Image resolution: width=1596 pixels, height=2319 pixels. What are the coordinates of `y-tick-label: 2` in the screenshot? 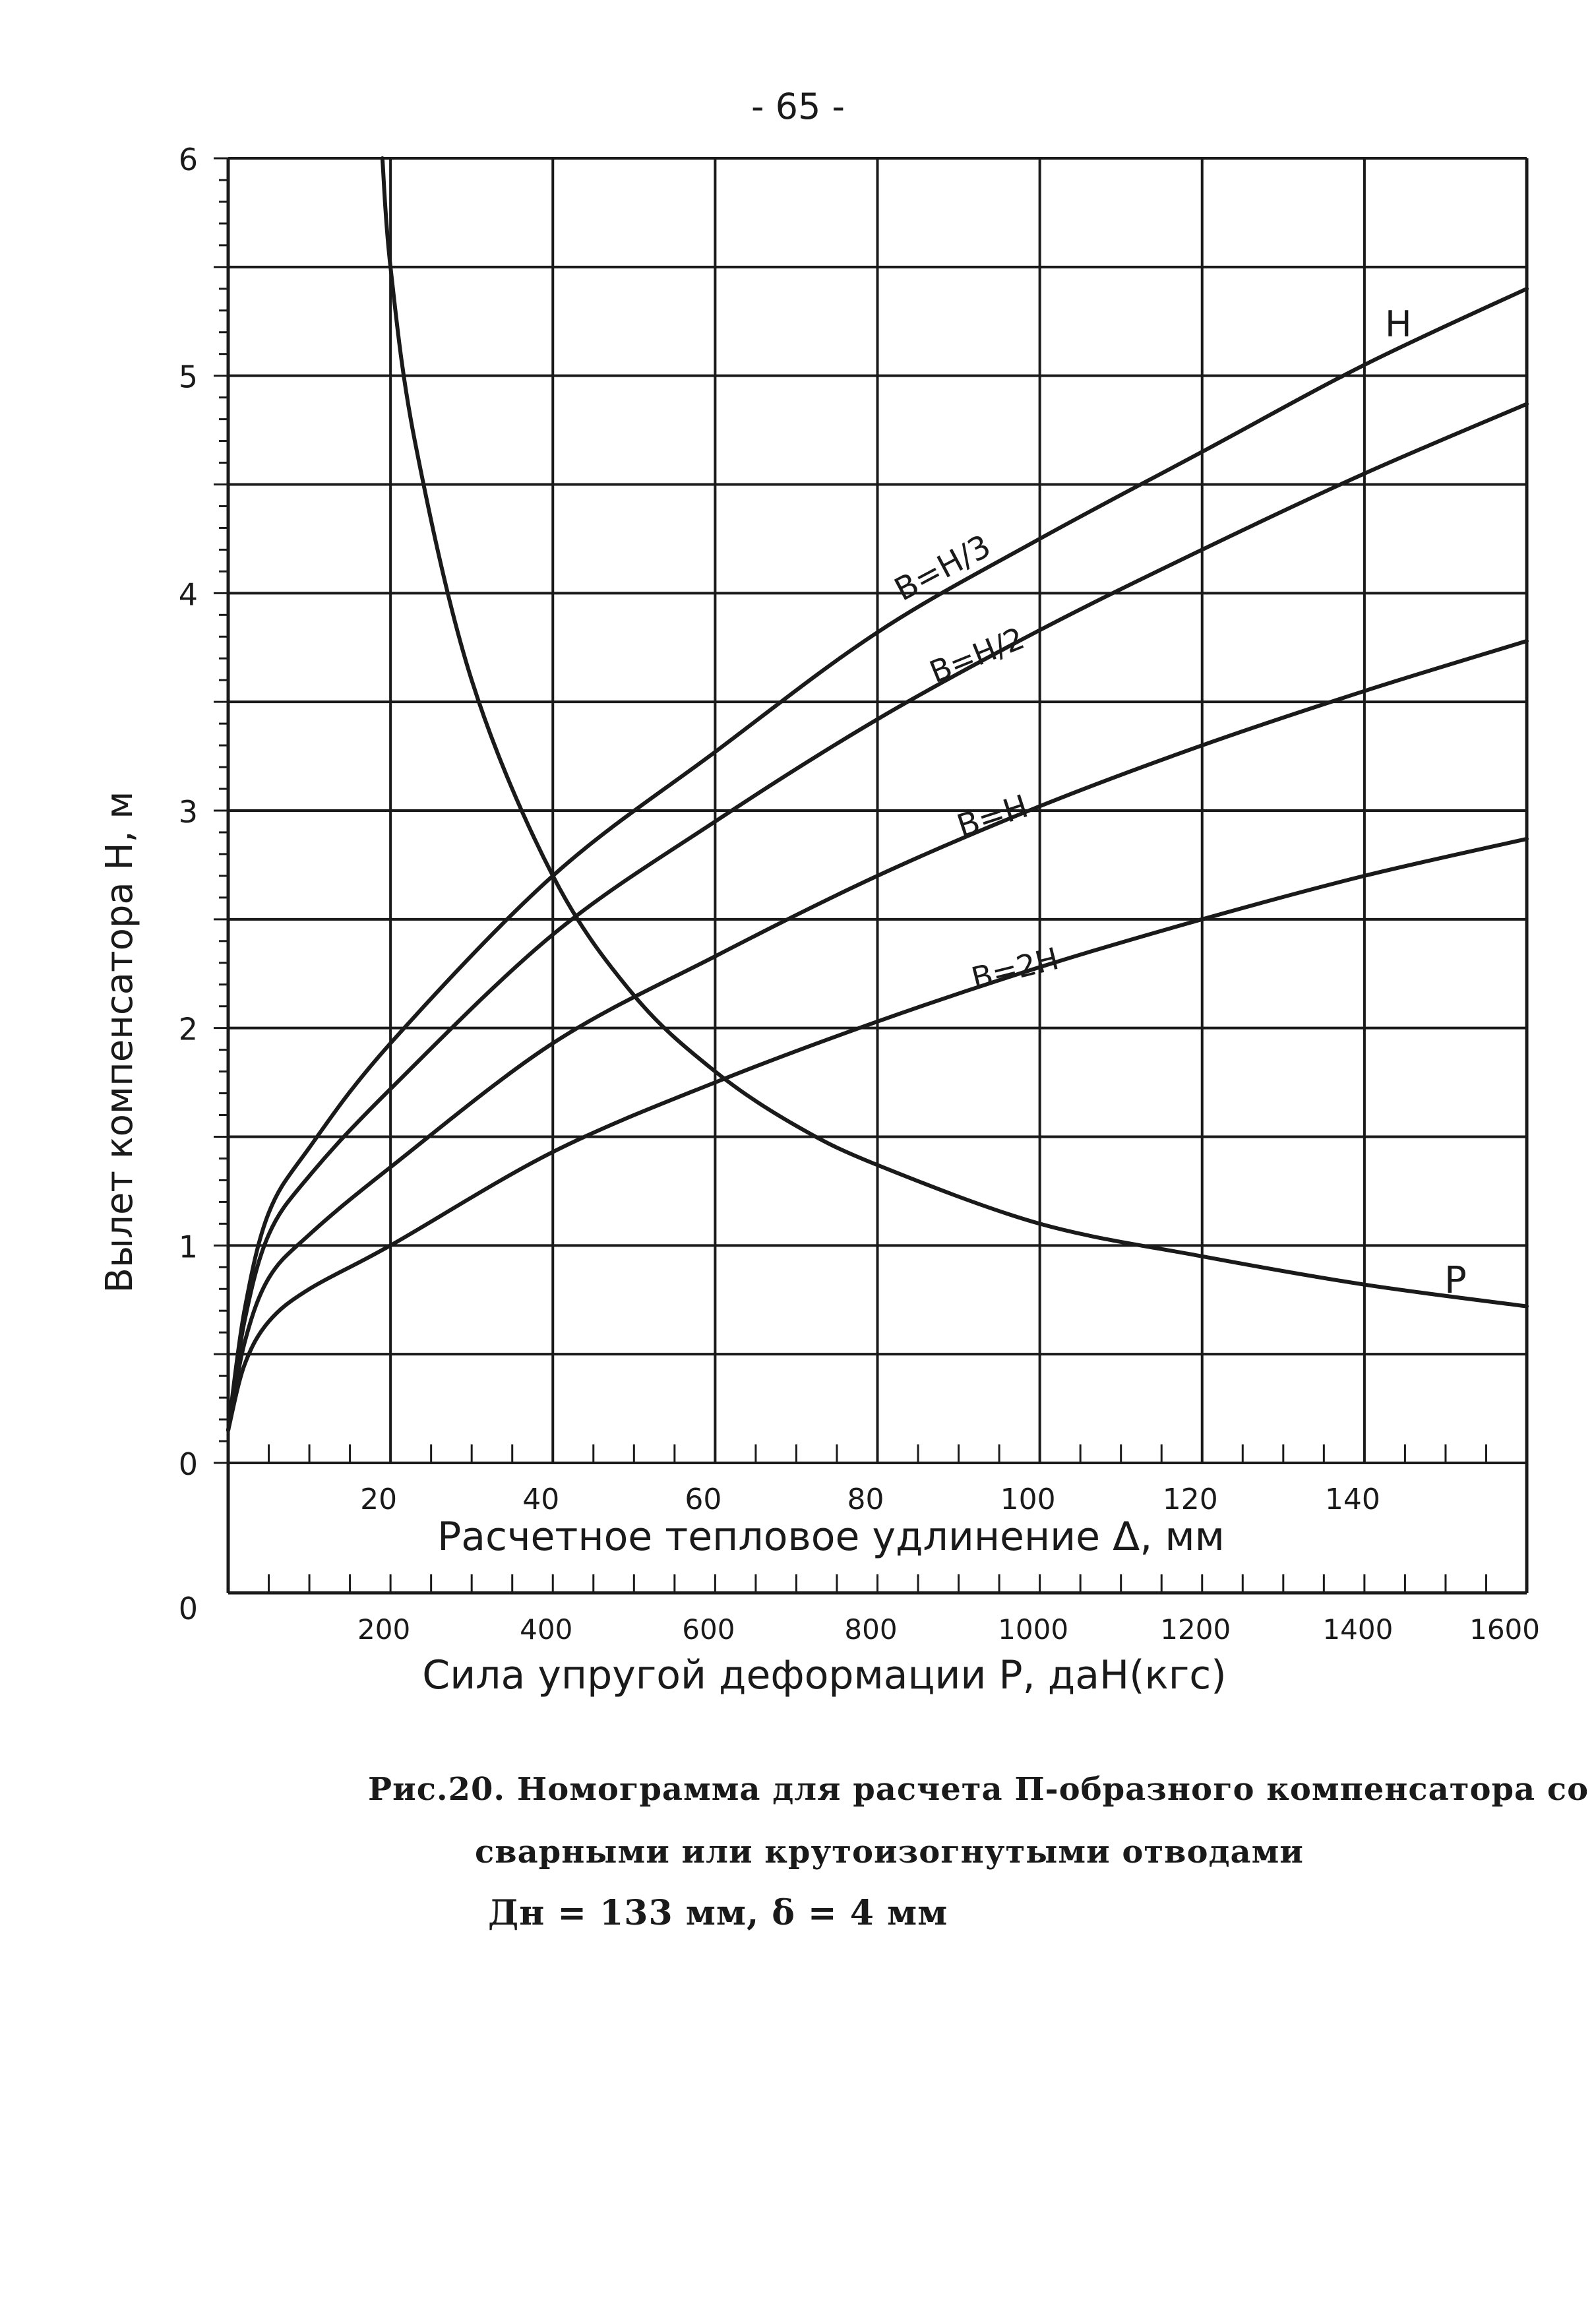 It's located at (188, 1029).